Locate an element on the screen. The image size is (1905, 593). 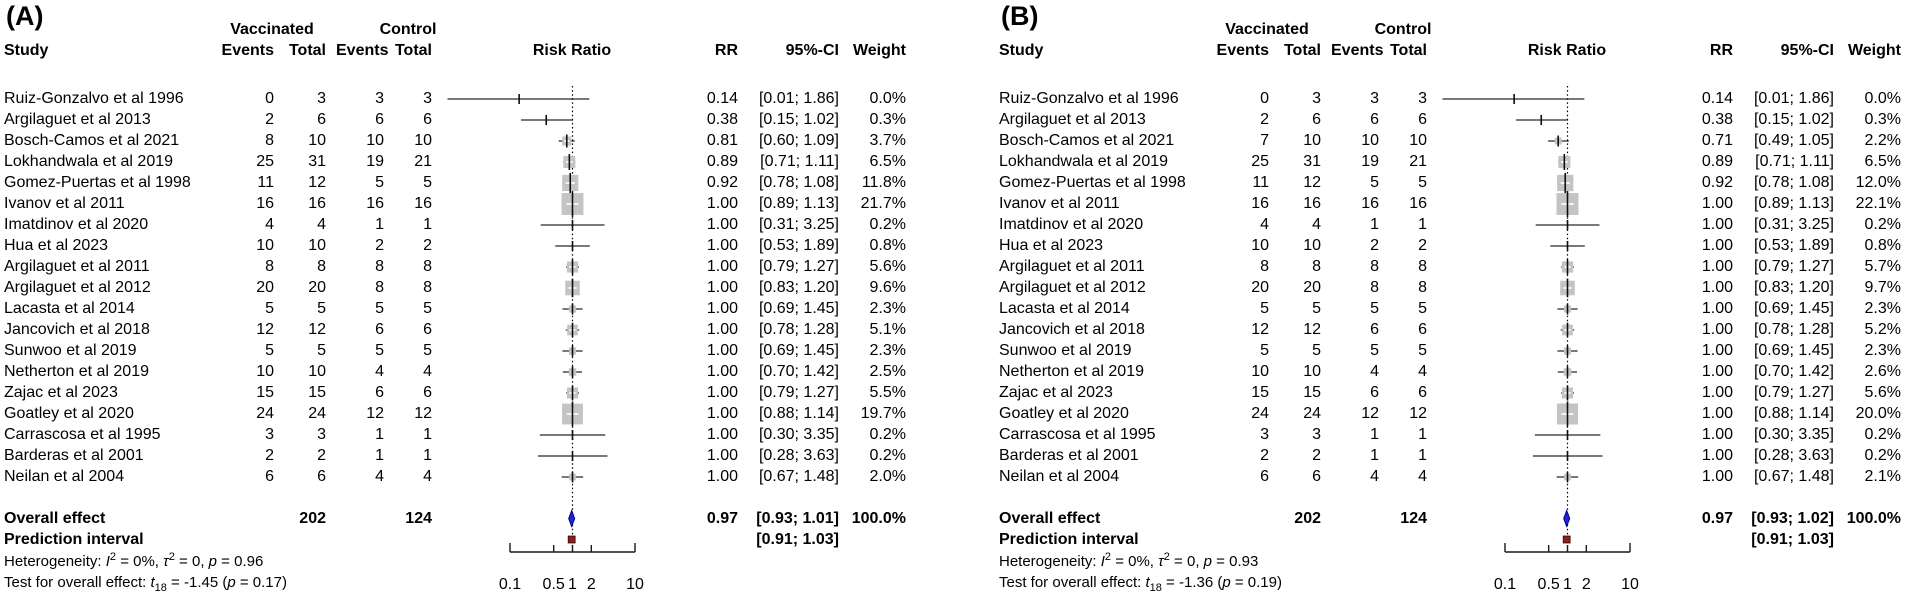
vaccinated-events: 20 is located at coordinates (265, 287).